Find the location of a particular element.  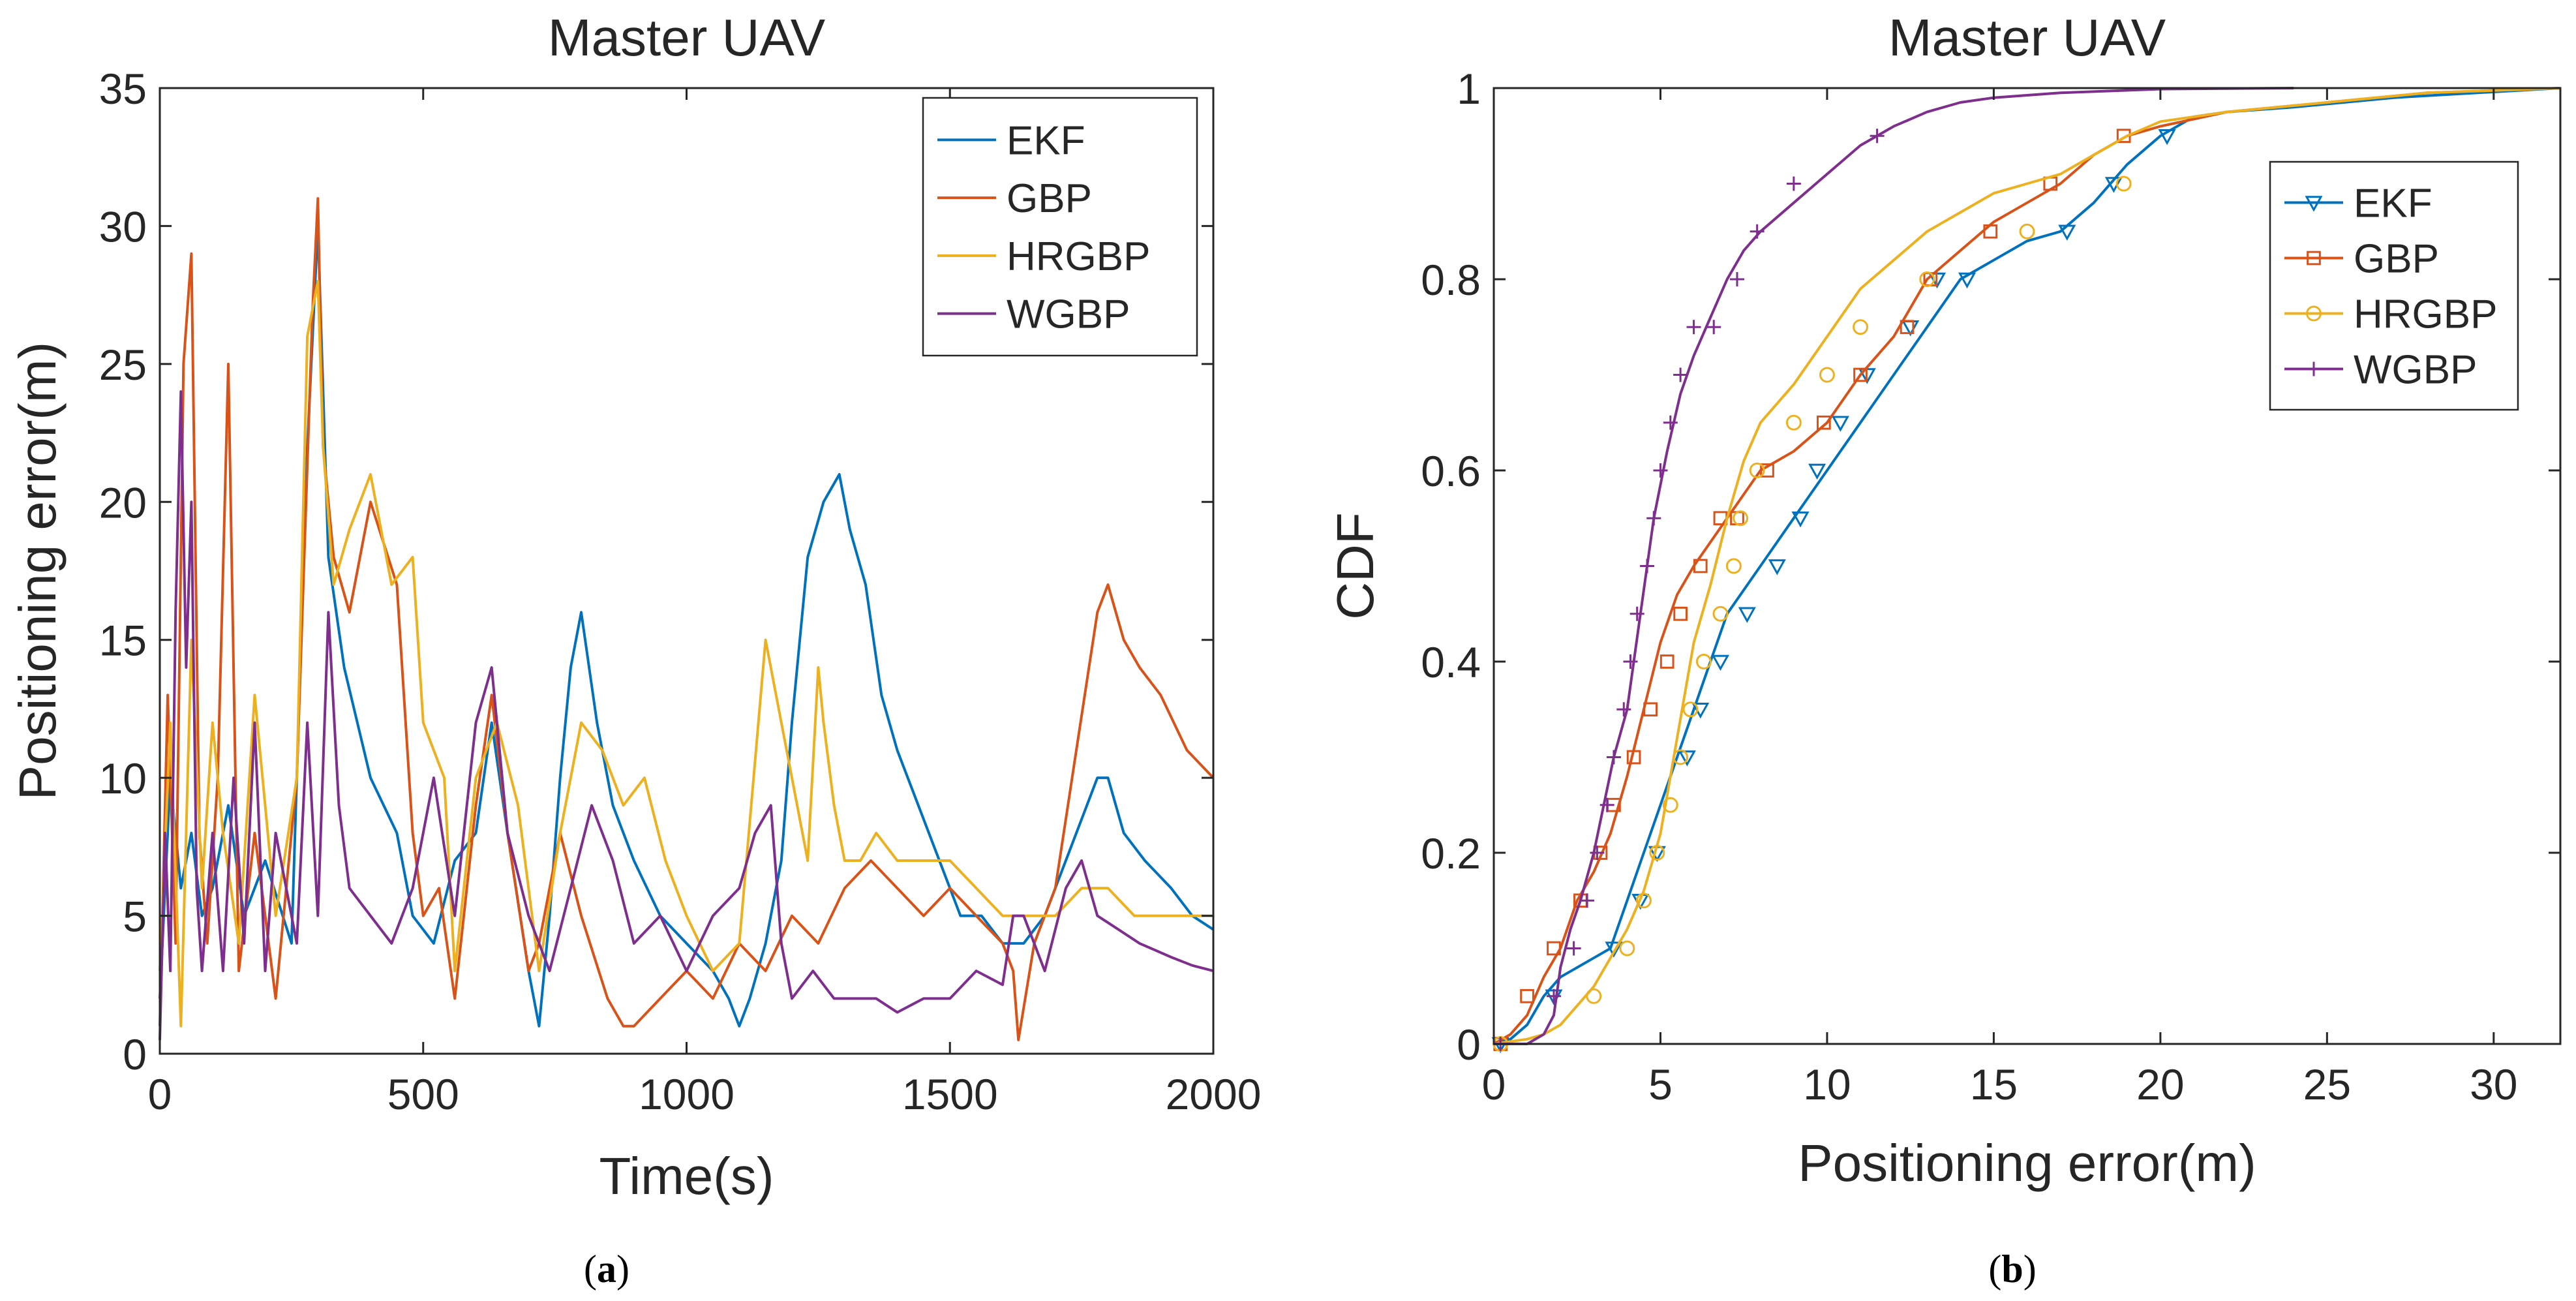

panel-b-caption-open: ( is located at coordinates (1995, 1269).